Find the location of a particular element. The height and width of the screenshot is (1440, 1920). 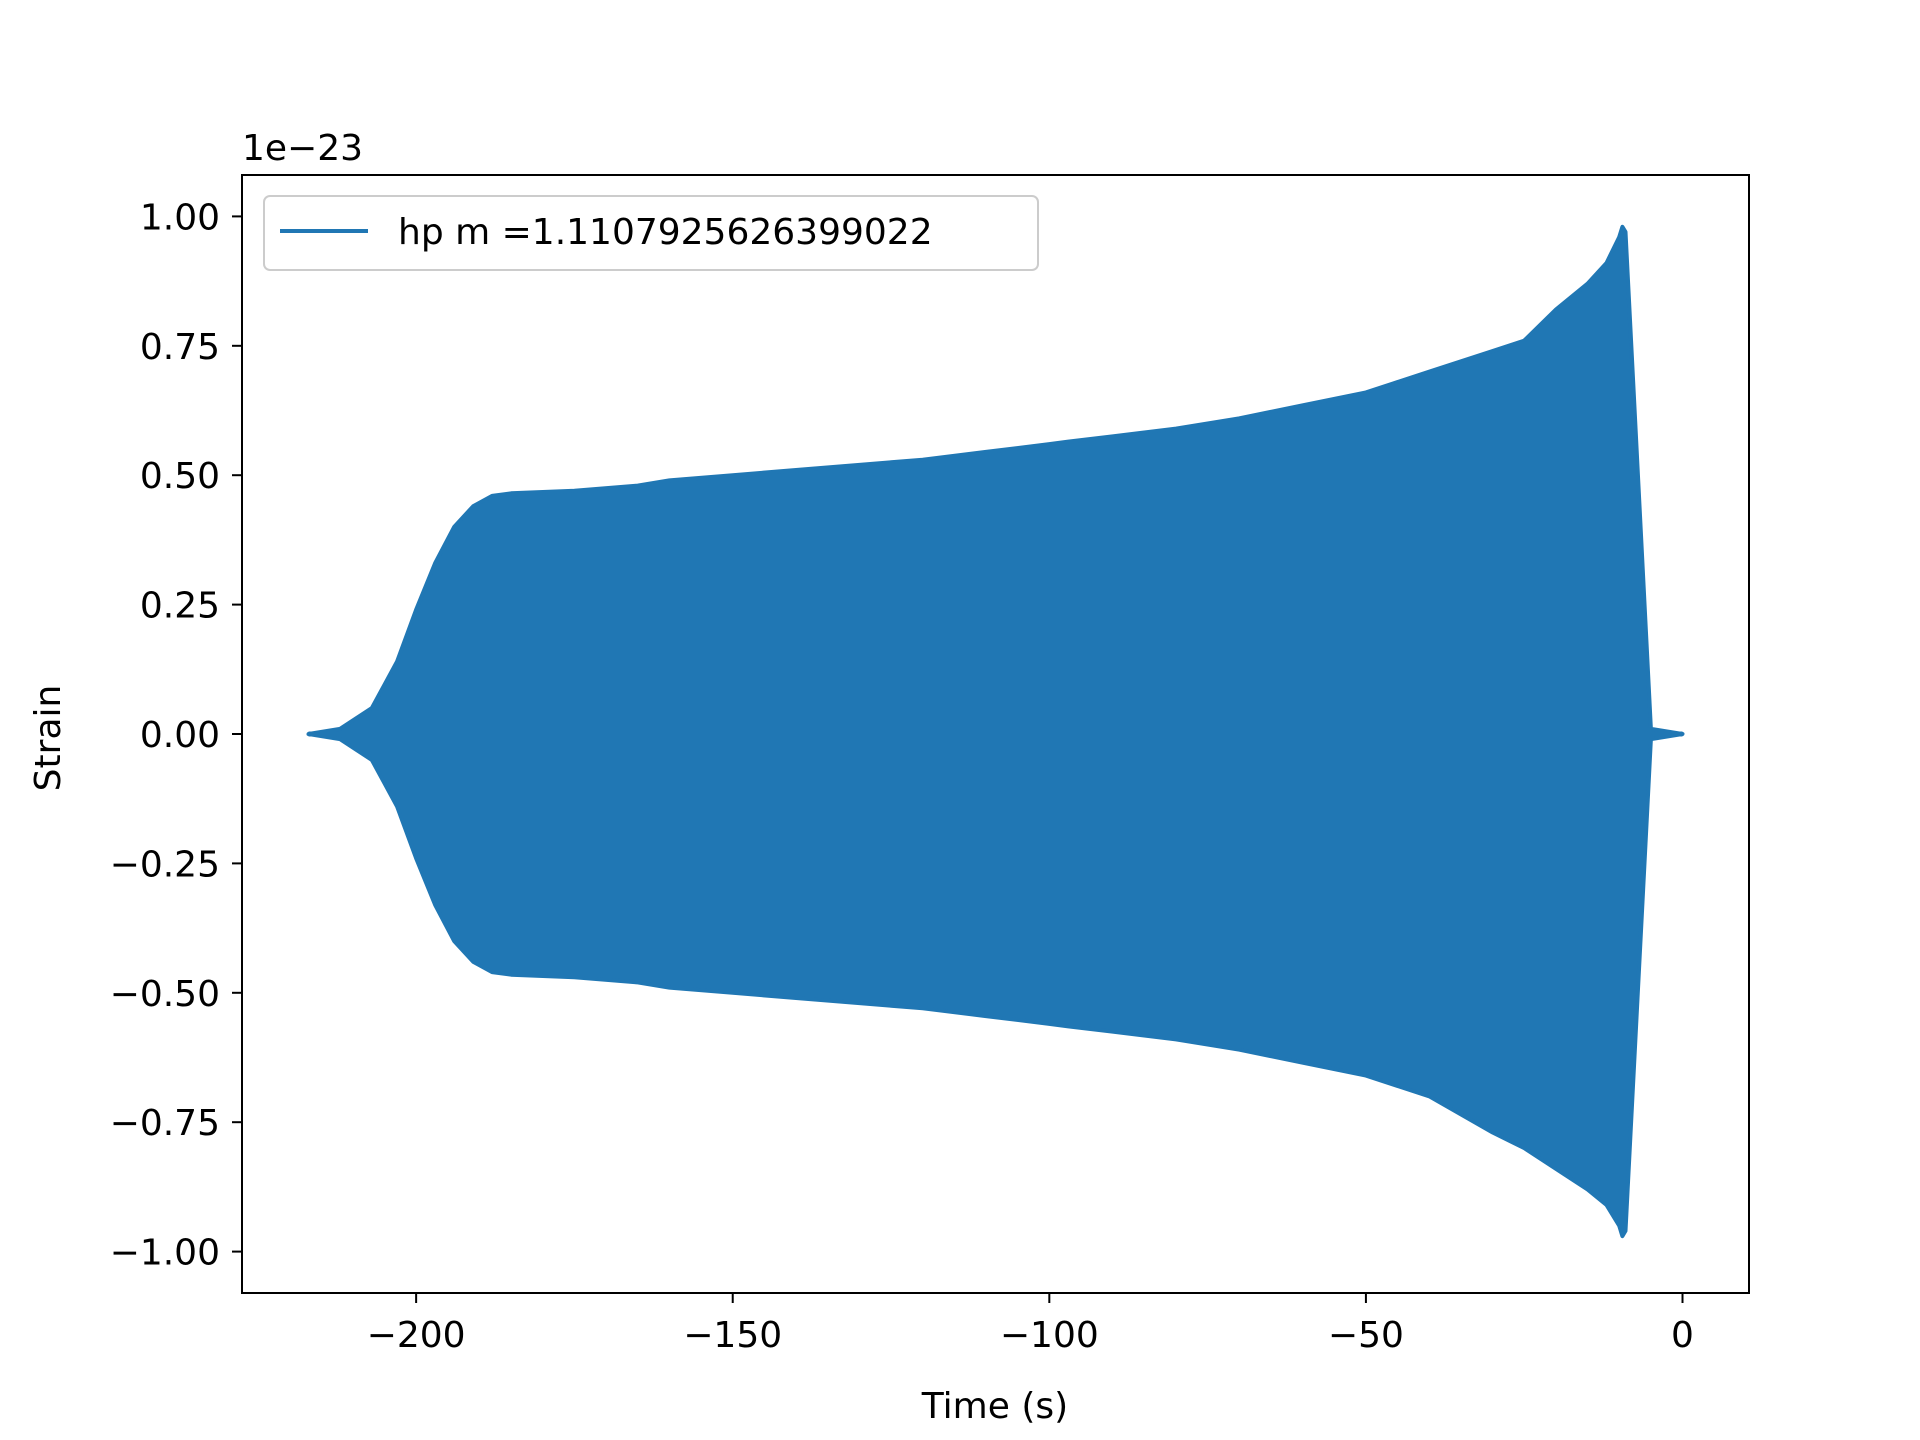

x-tick-label: 0 is located at coordinates (1682, 1335).